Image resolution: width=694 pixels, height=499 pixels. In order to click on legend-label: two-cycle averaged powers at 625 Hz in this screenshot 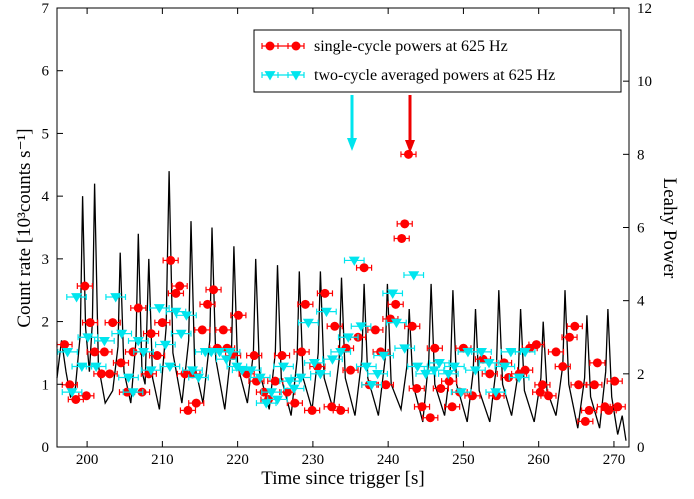, I will do `click(434, 75)`.